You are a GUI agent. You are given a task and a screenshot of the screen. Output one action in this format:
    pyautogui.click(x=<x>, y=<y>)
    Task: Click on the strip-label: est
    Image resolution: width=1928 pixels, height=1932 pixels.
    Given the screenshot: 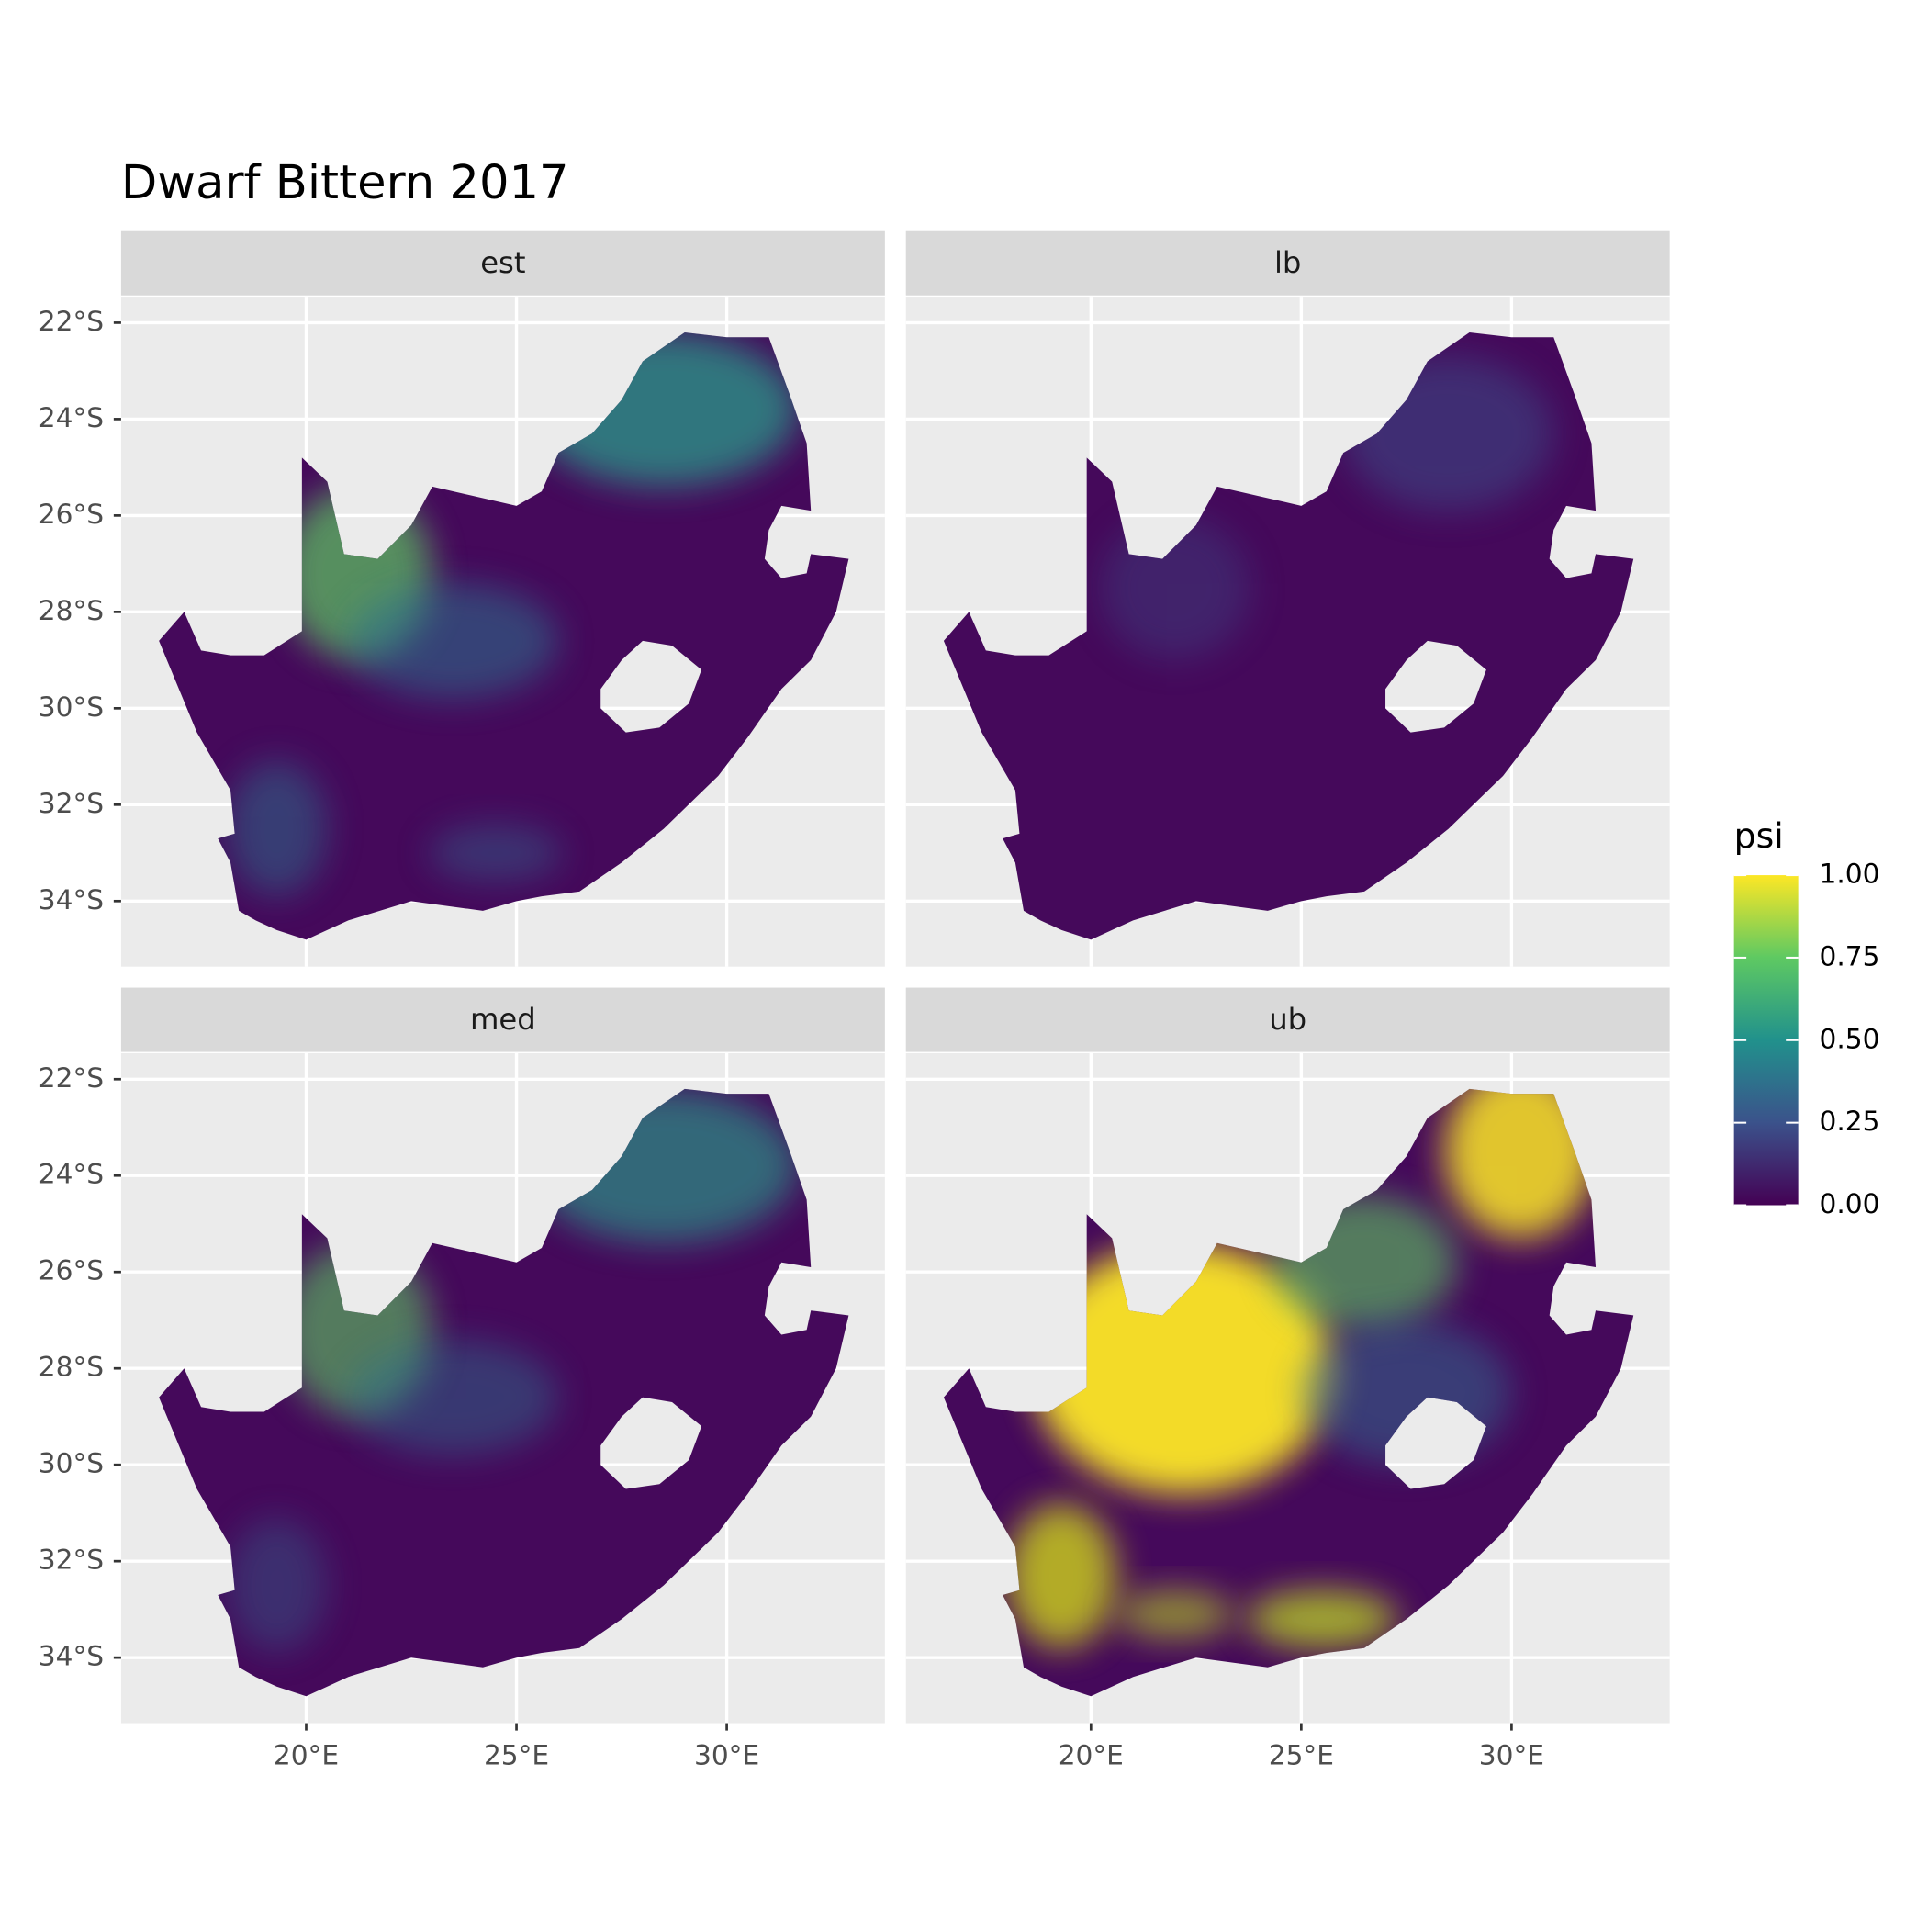 What is the action you would take?
    pyautogui.click(x=502, y=262)
    